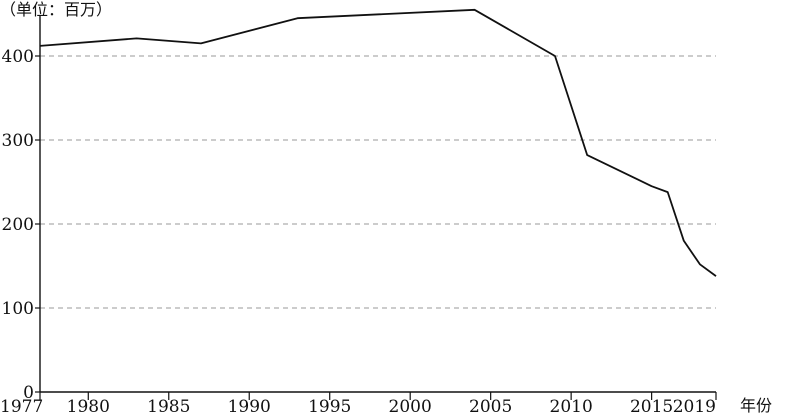 The height and width of the screenshot is (417, 791). I want to click on y-tick-labels: 0 100 200 300 400, so click(18, 225).